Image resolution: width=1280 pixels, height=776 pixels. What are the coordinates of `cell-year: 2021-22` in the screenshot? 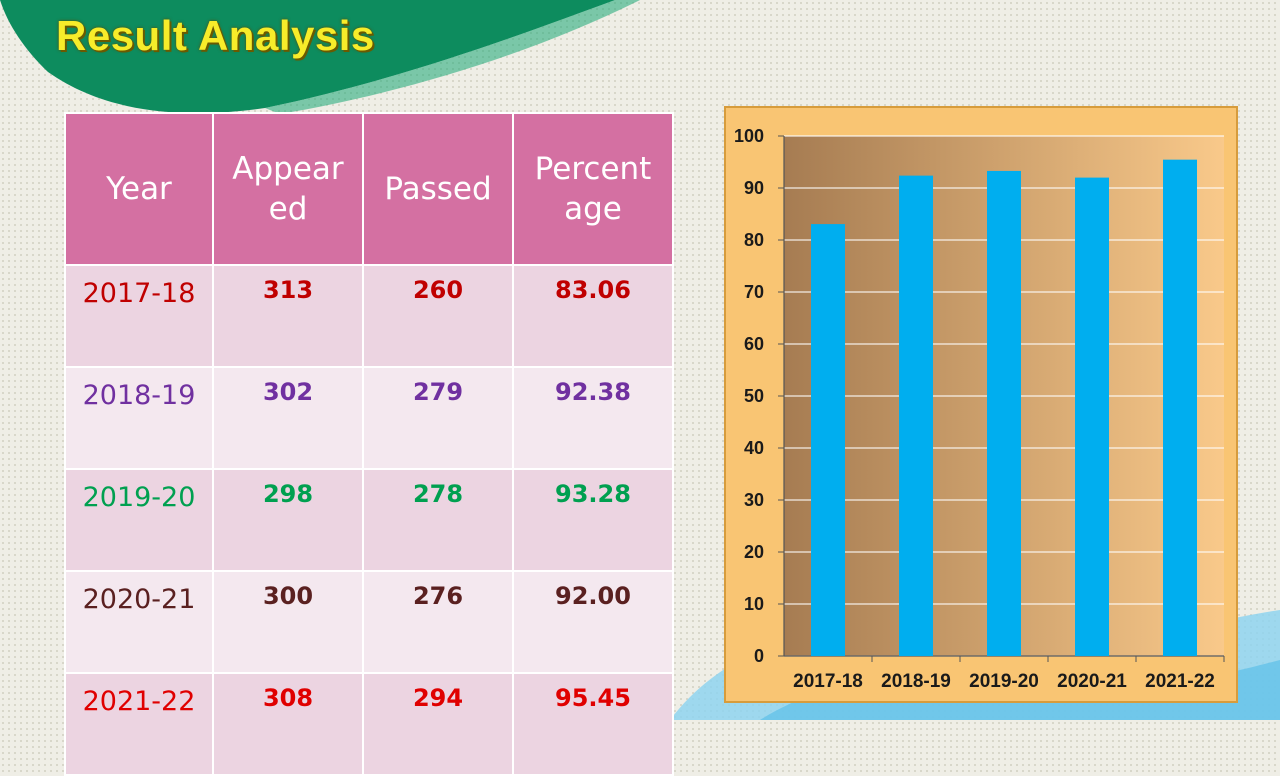 It's located at (139, 724).